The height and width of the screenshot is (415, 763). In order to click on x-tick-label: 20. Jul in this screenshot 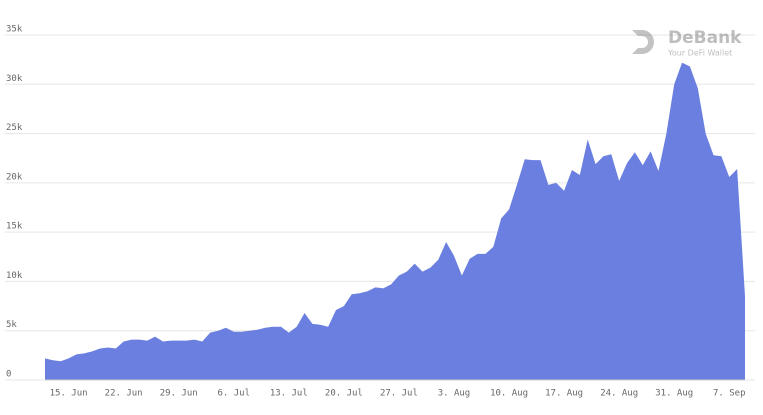, I will do `click(344, 394)`.